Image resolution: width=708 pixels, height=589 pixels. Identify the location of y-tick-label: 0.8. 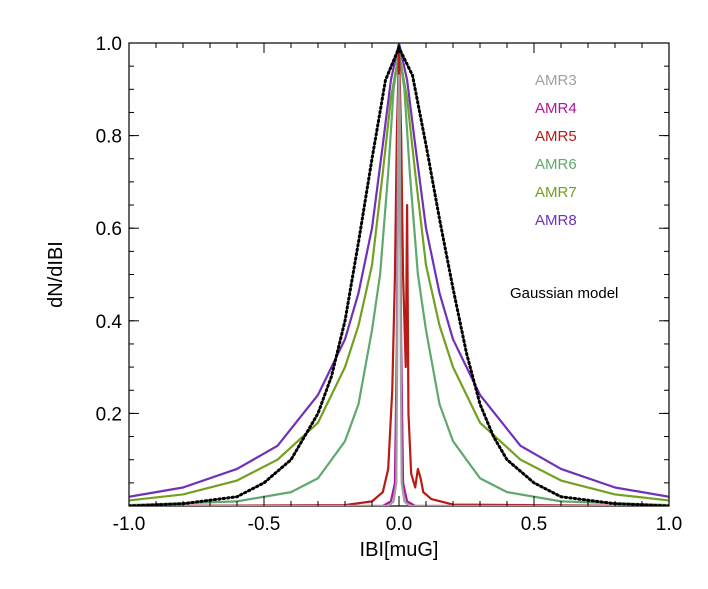
(109, 137).